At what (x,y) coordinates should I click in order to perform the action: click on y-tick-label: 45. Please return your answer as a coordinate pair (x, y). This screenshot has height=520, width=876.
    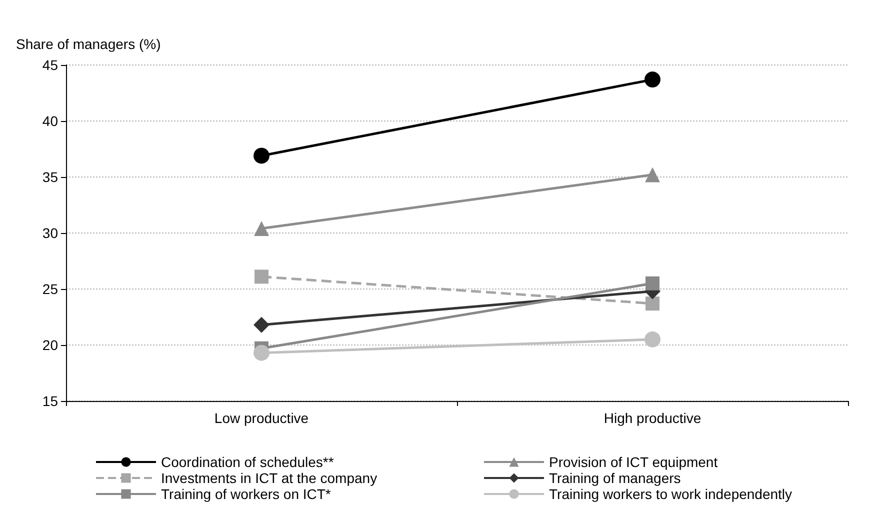
    Looking at the image, I should click on (50, 65).